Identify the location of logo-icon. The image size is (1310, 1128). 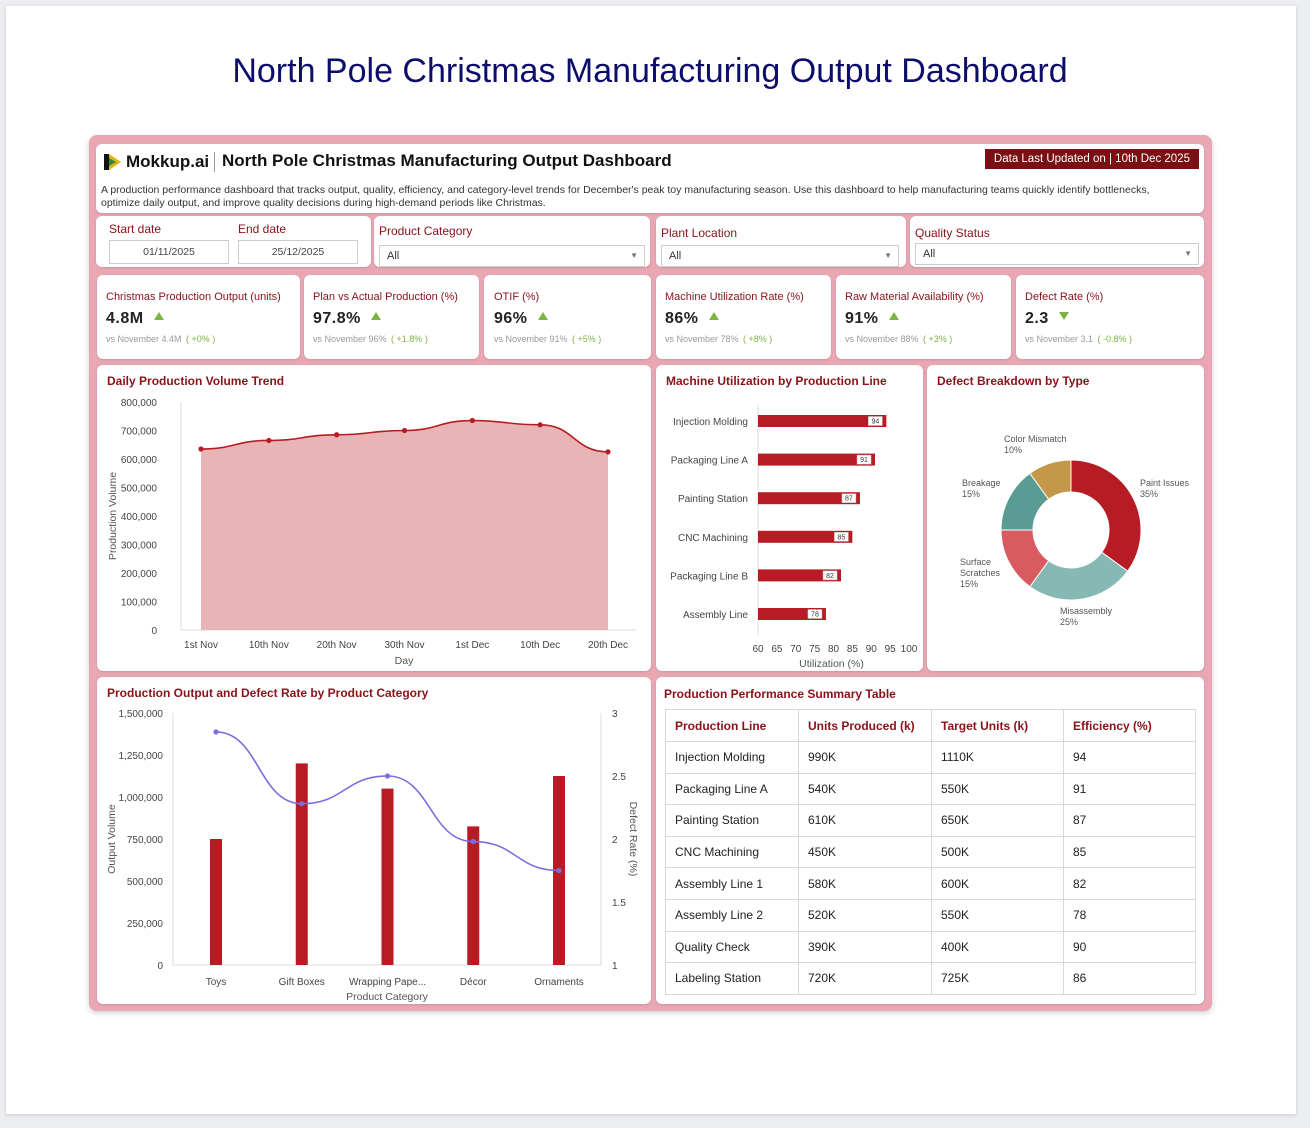
(112, 162).